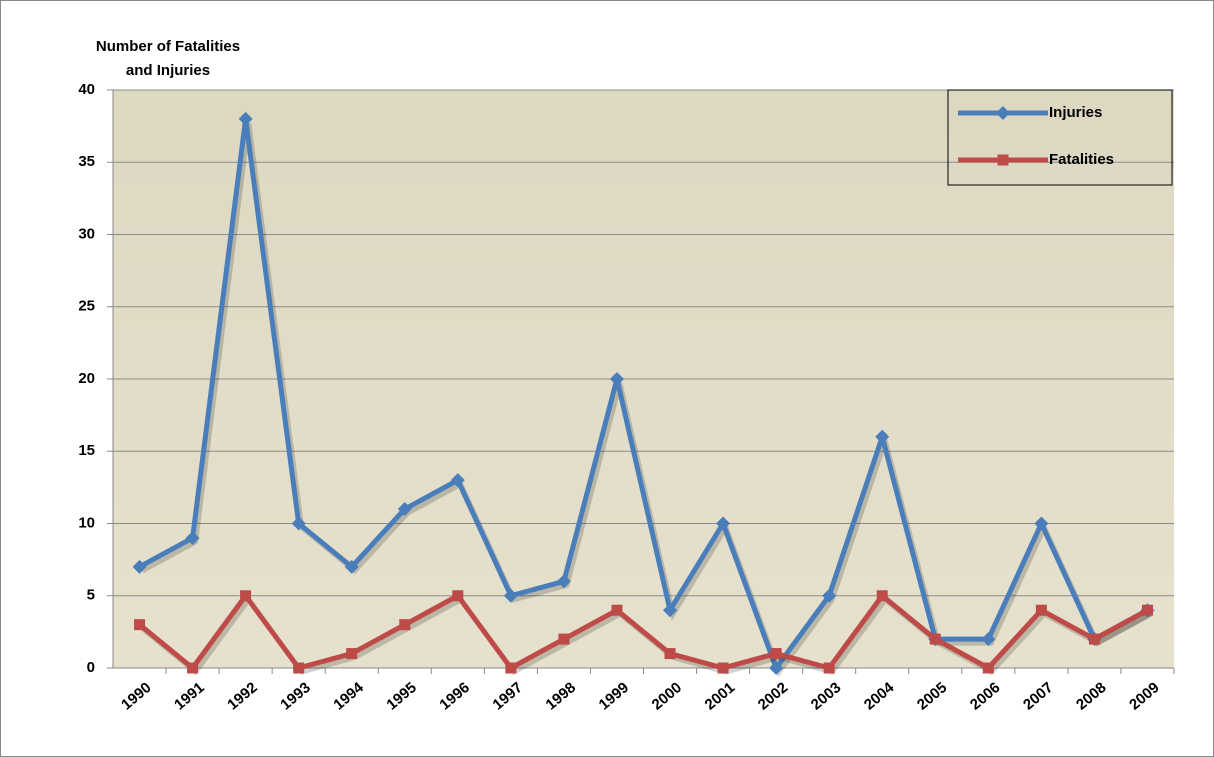 The width and height of the screenshot is (1214, 757). Describe the element at coordinates (86, 306) in the screenshot. I see `y-tick-label: 25` at that location.